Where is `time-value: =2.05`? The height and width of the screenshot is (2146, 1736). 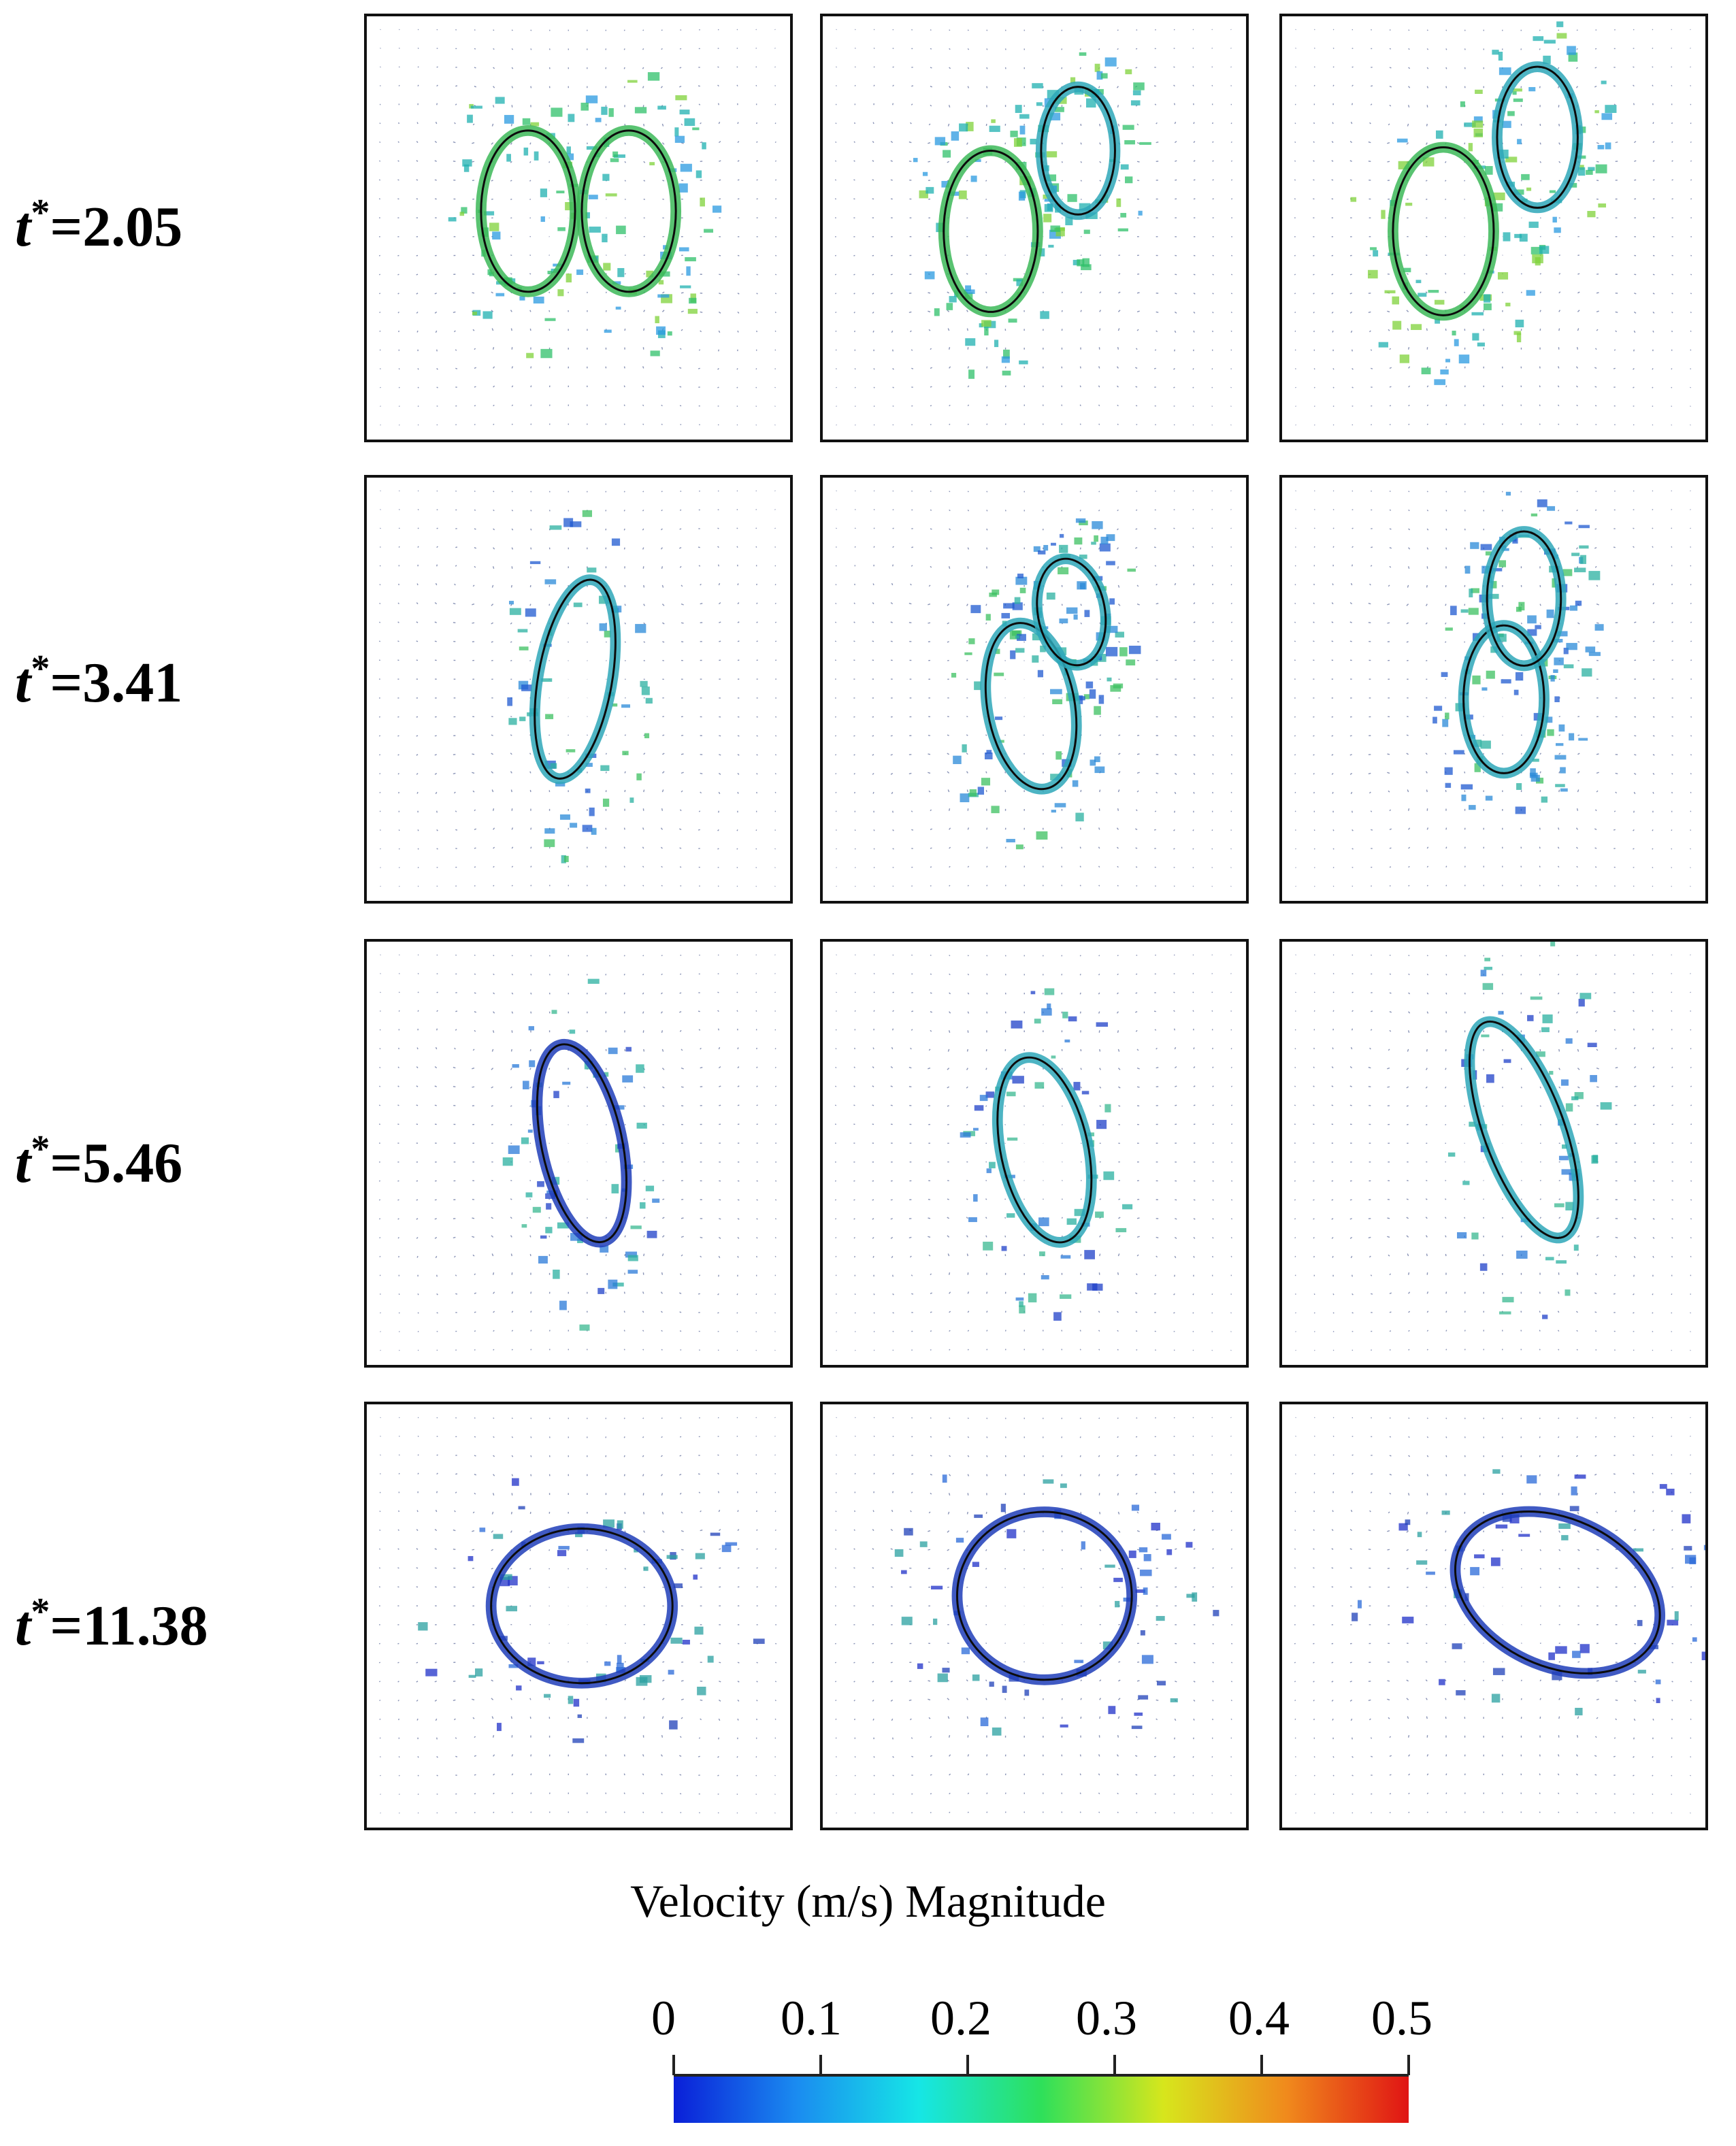
time-value: =2.05 is located at coordinates (116, 227).